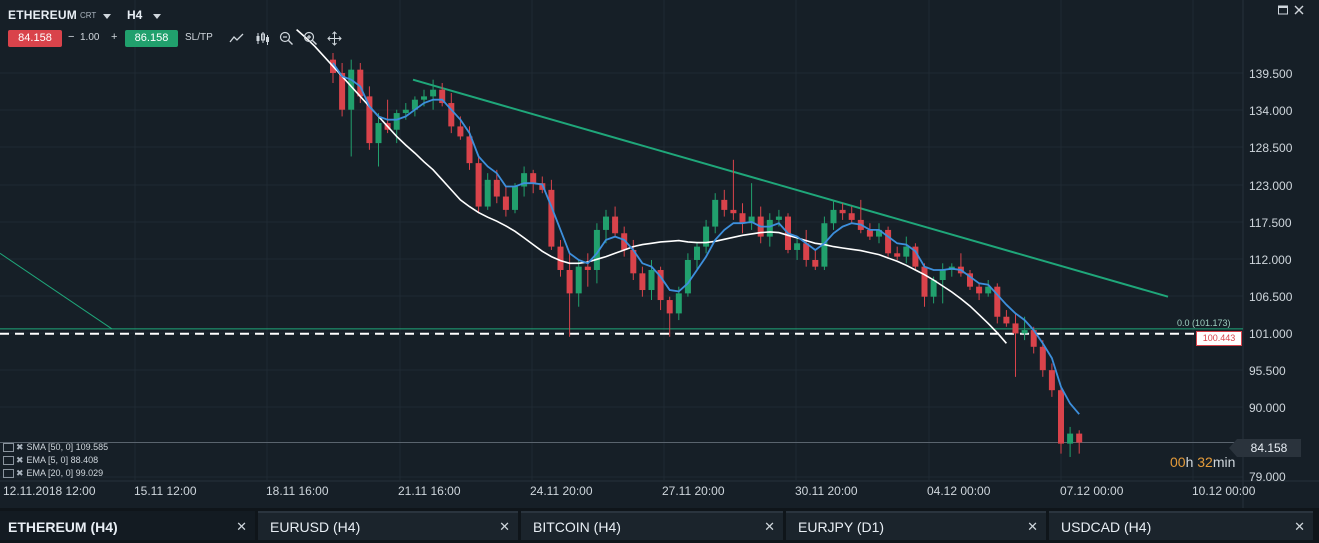  What do you see at coordinates (107, 16) in the screenshot?
I see `symbol-dropdown-icon` at bounding box center [107, 16].